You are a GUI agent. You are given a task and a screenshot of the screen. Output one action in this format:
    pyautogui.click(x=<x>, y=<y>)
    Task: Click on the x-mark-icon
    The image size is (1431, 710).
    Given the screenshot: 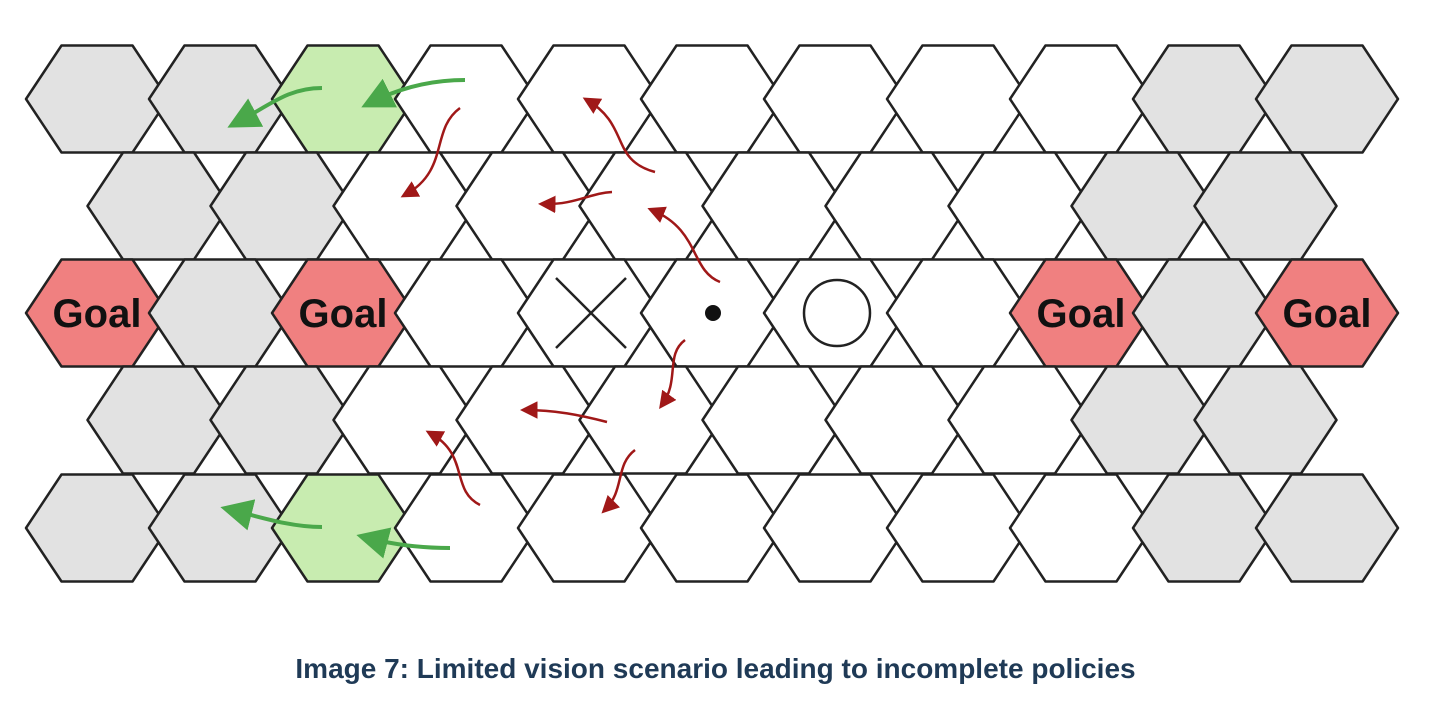 What is the action you would take?
    pyautogui.click(x=591, y=313)
    